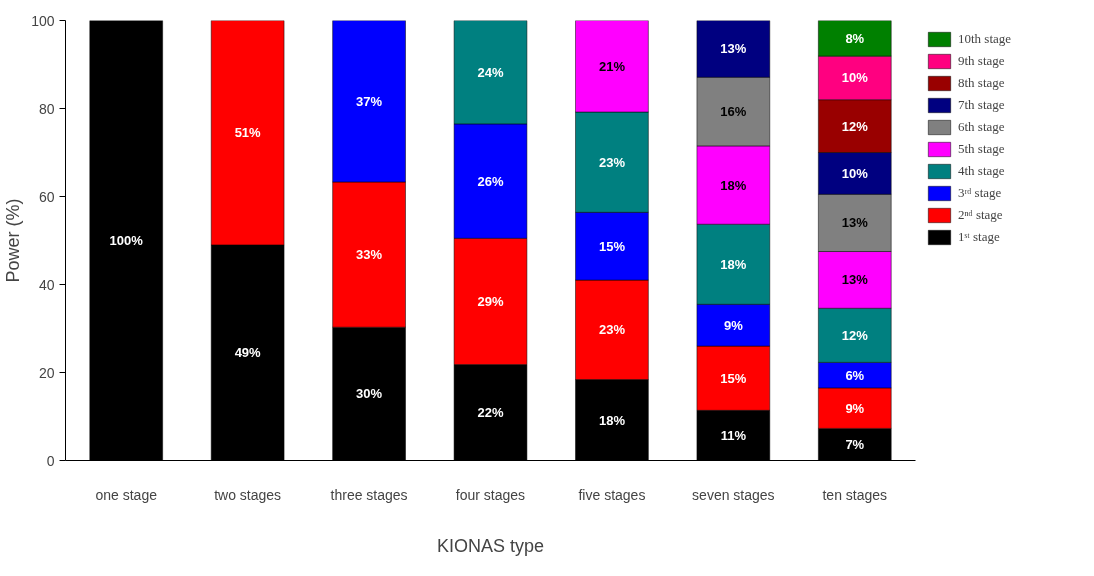 This screenshot has width=1094, height=576. What do you see at coordinates (981, 105) in the screenshot?
I see `legend-label: 7th stage` at bounding box center [981, 105].